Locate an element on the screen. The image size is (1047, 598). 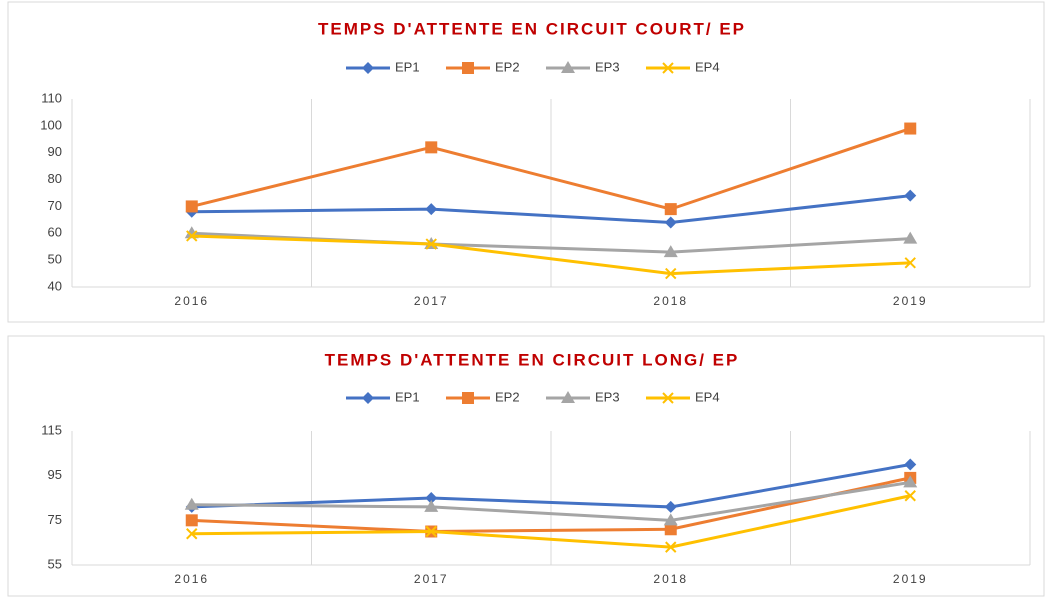
y-tick-label: 60 is located at coordinates (55, 232).